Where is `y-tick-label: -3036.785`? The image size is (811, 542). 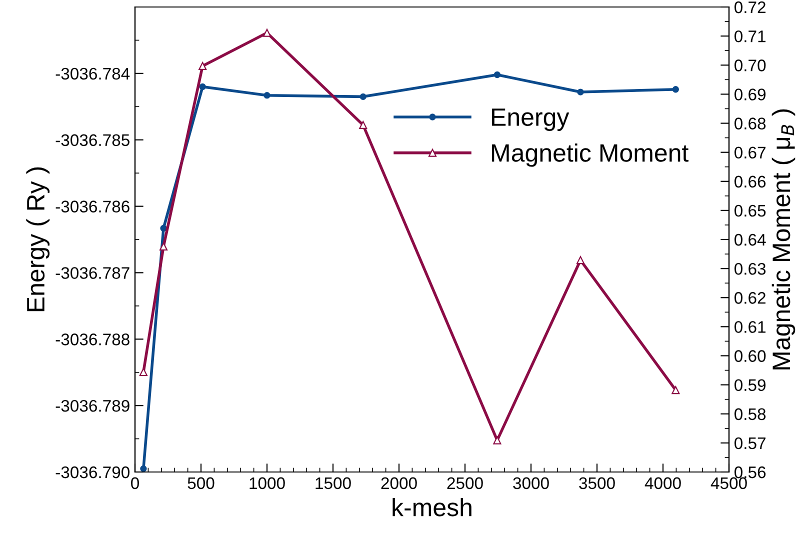 y-tick-label: -3036.785 is located at coordinates (93, 140).